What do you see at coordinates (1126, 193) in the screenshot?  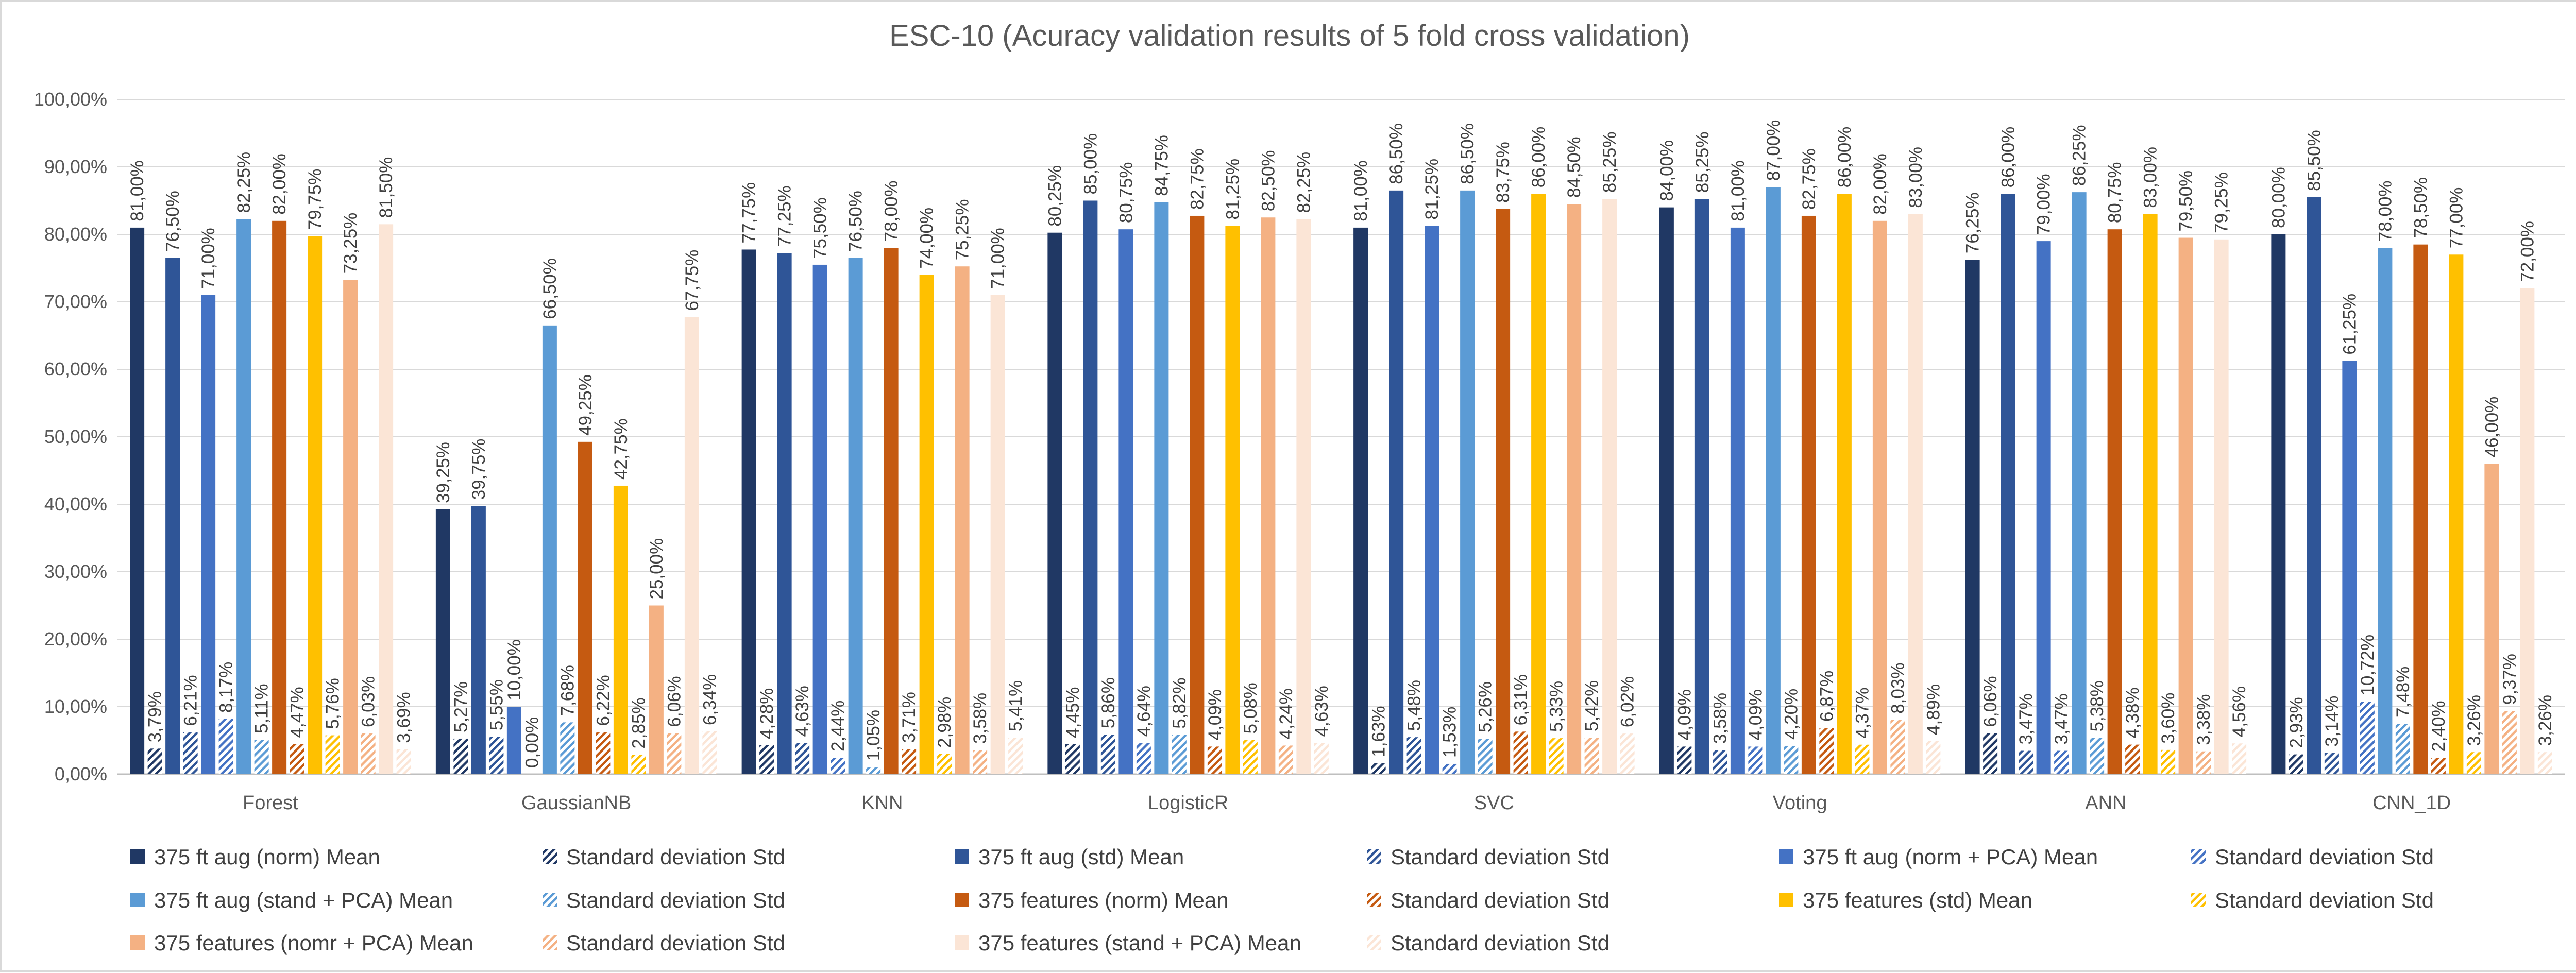 I see `data-label: 80,75%` at bounding box center [1126, 193].